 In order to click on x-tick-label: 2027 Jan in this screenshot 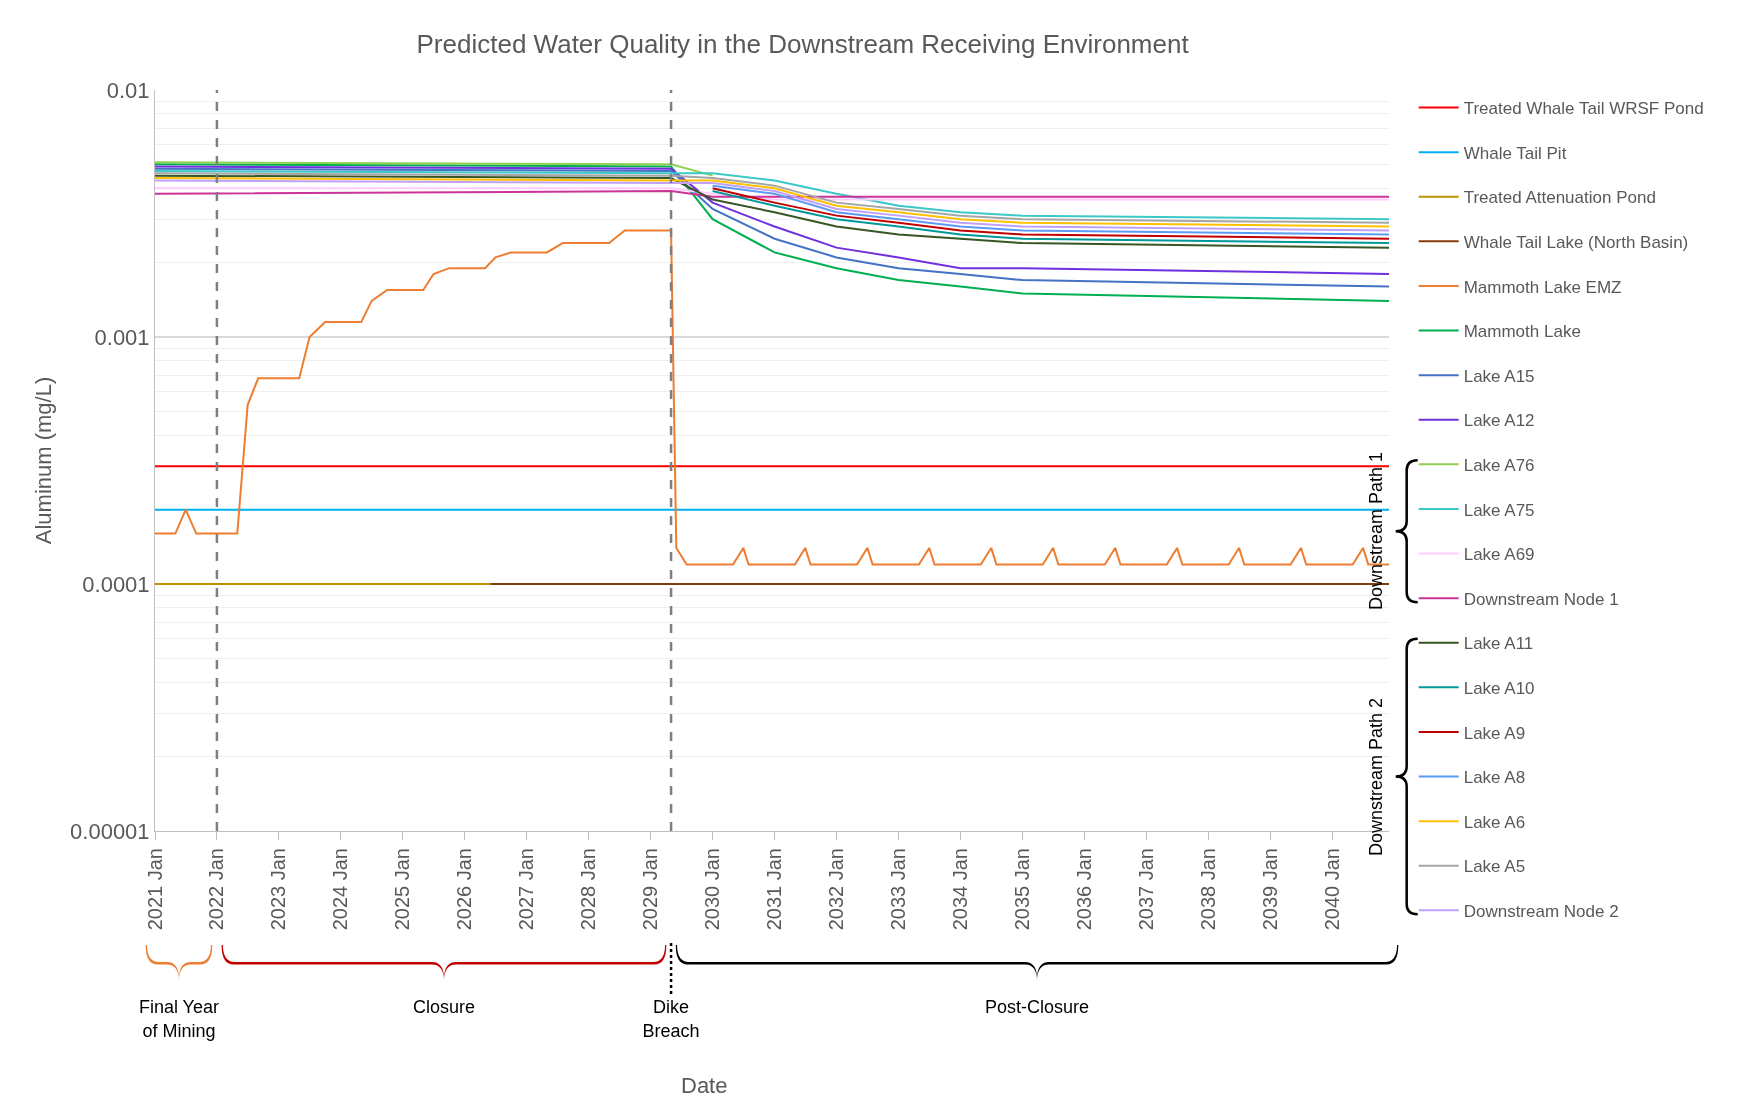, I will do `click(526, 889)`.